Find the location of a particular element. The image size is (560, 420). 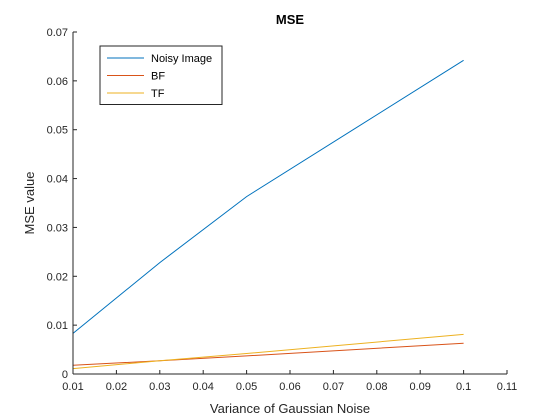

y-tick-label: 0.06 is located at coordinates (57, 82).